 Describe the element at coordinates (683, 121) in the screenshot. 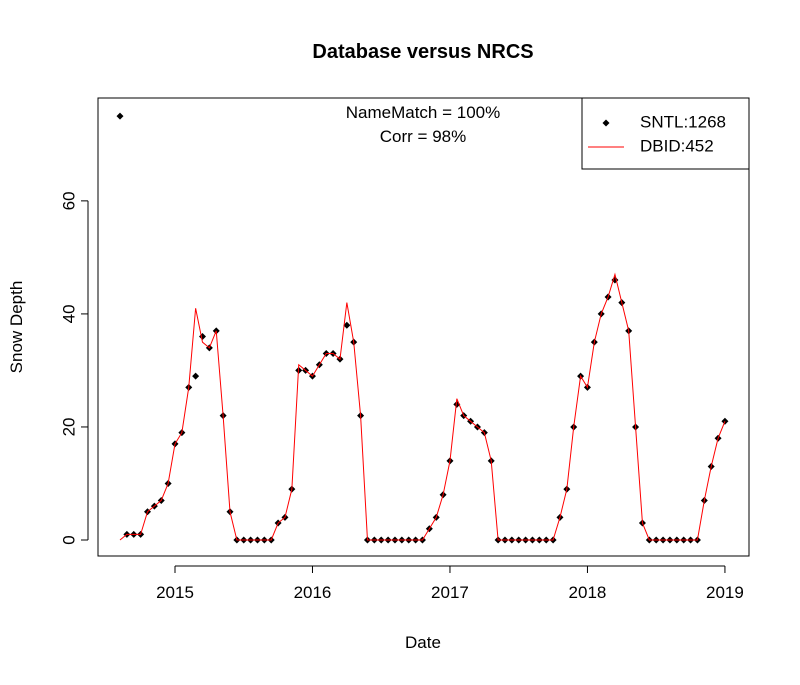

I see `legend-label: SNTL:1268` at that location.